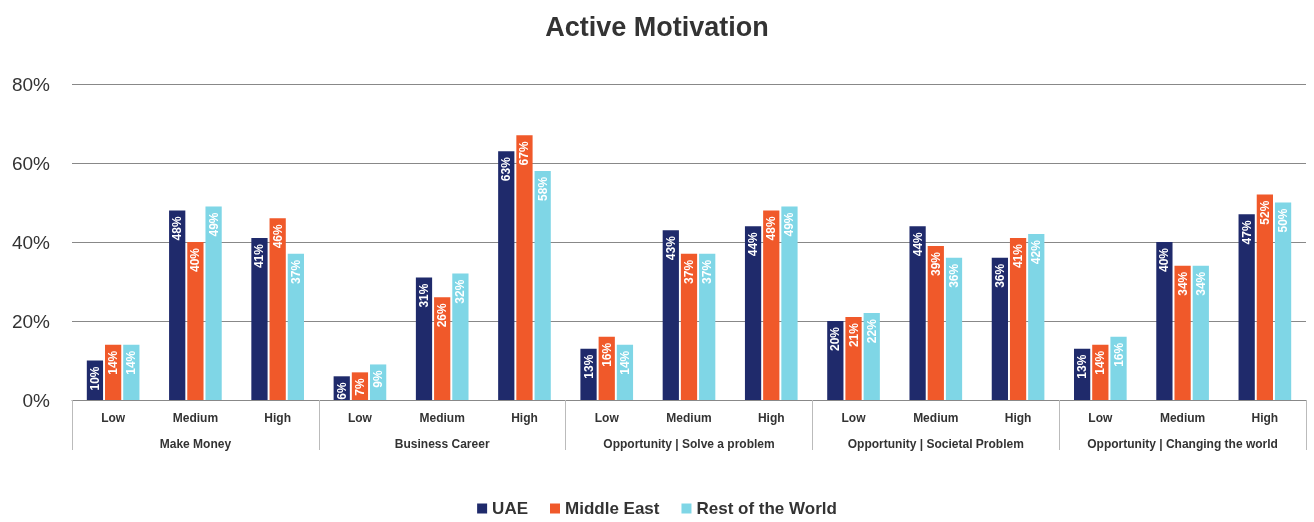 The height and width of the screenshot is (522, 1314). I want to click on data-label: 22%, so click(871, 331).